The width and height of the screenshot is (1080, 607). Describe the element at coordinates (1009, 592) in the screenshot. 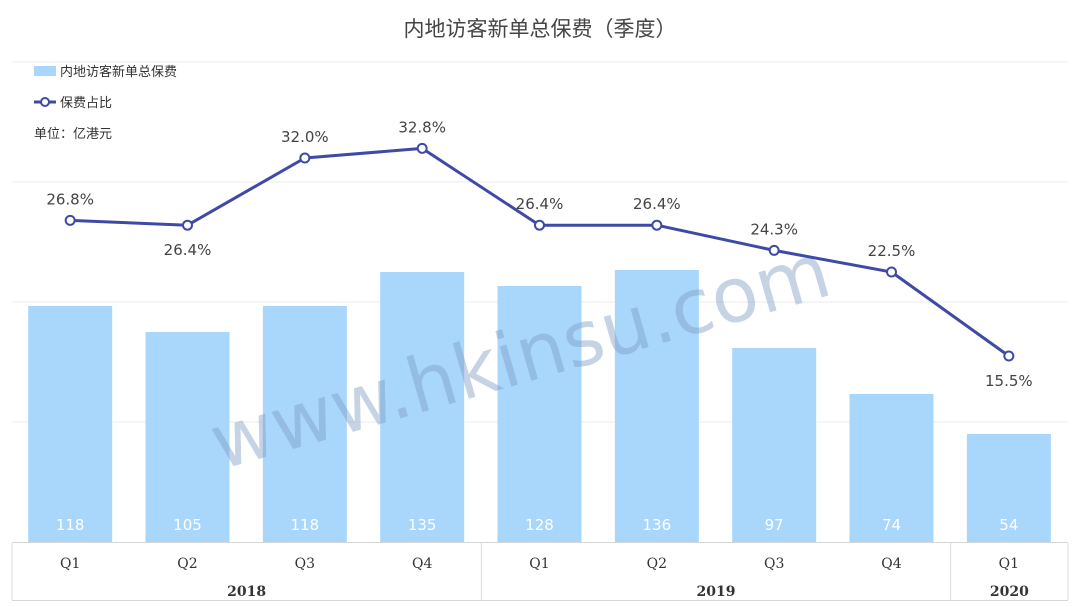

I see `year-group-label: 2020` at that location.